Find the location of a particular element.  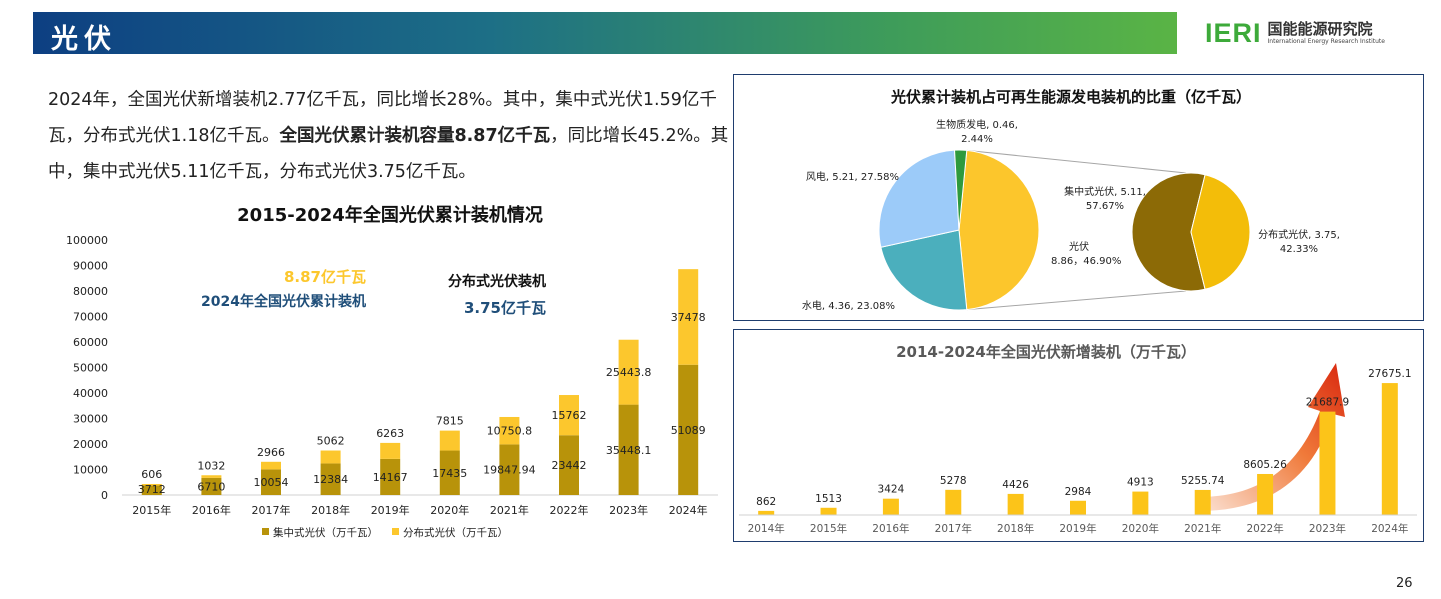

y-tick-label: 0 is located at coordinates (104, 495).